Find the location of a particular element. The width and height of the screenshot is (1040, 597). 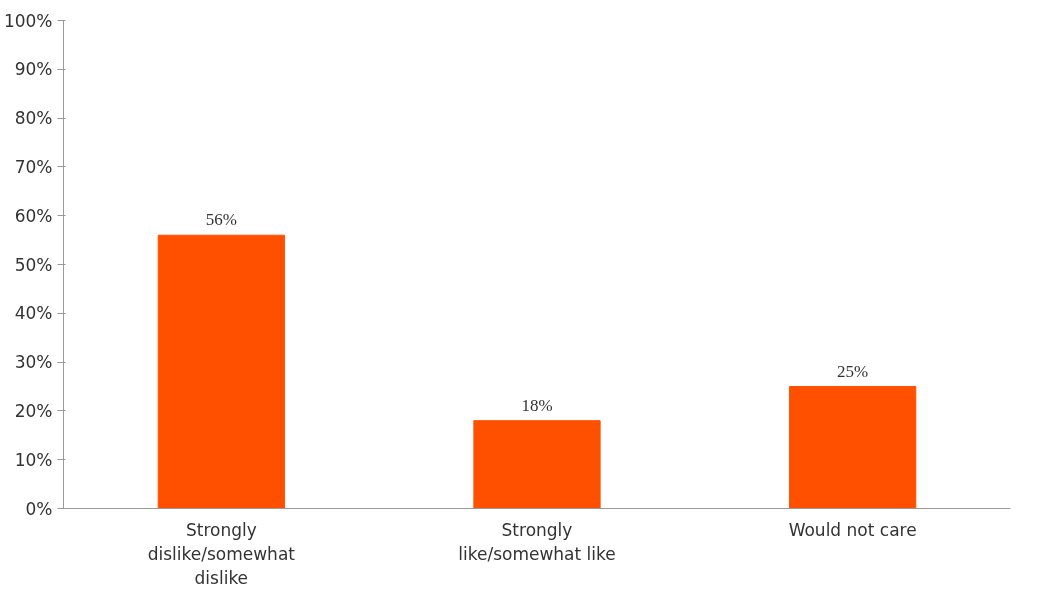

data-label: 18% is located at coordinates (537, 405).